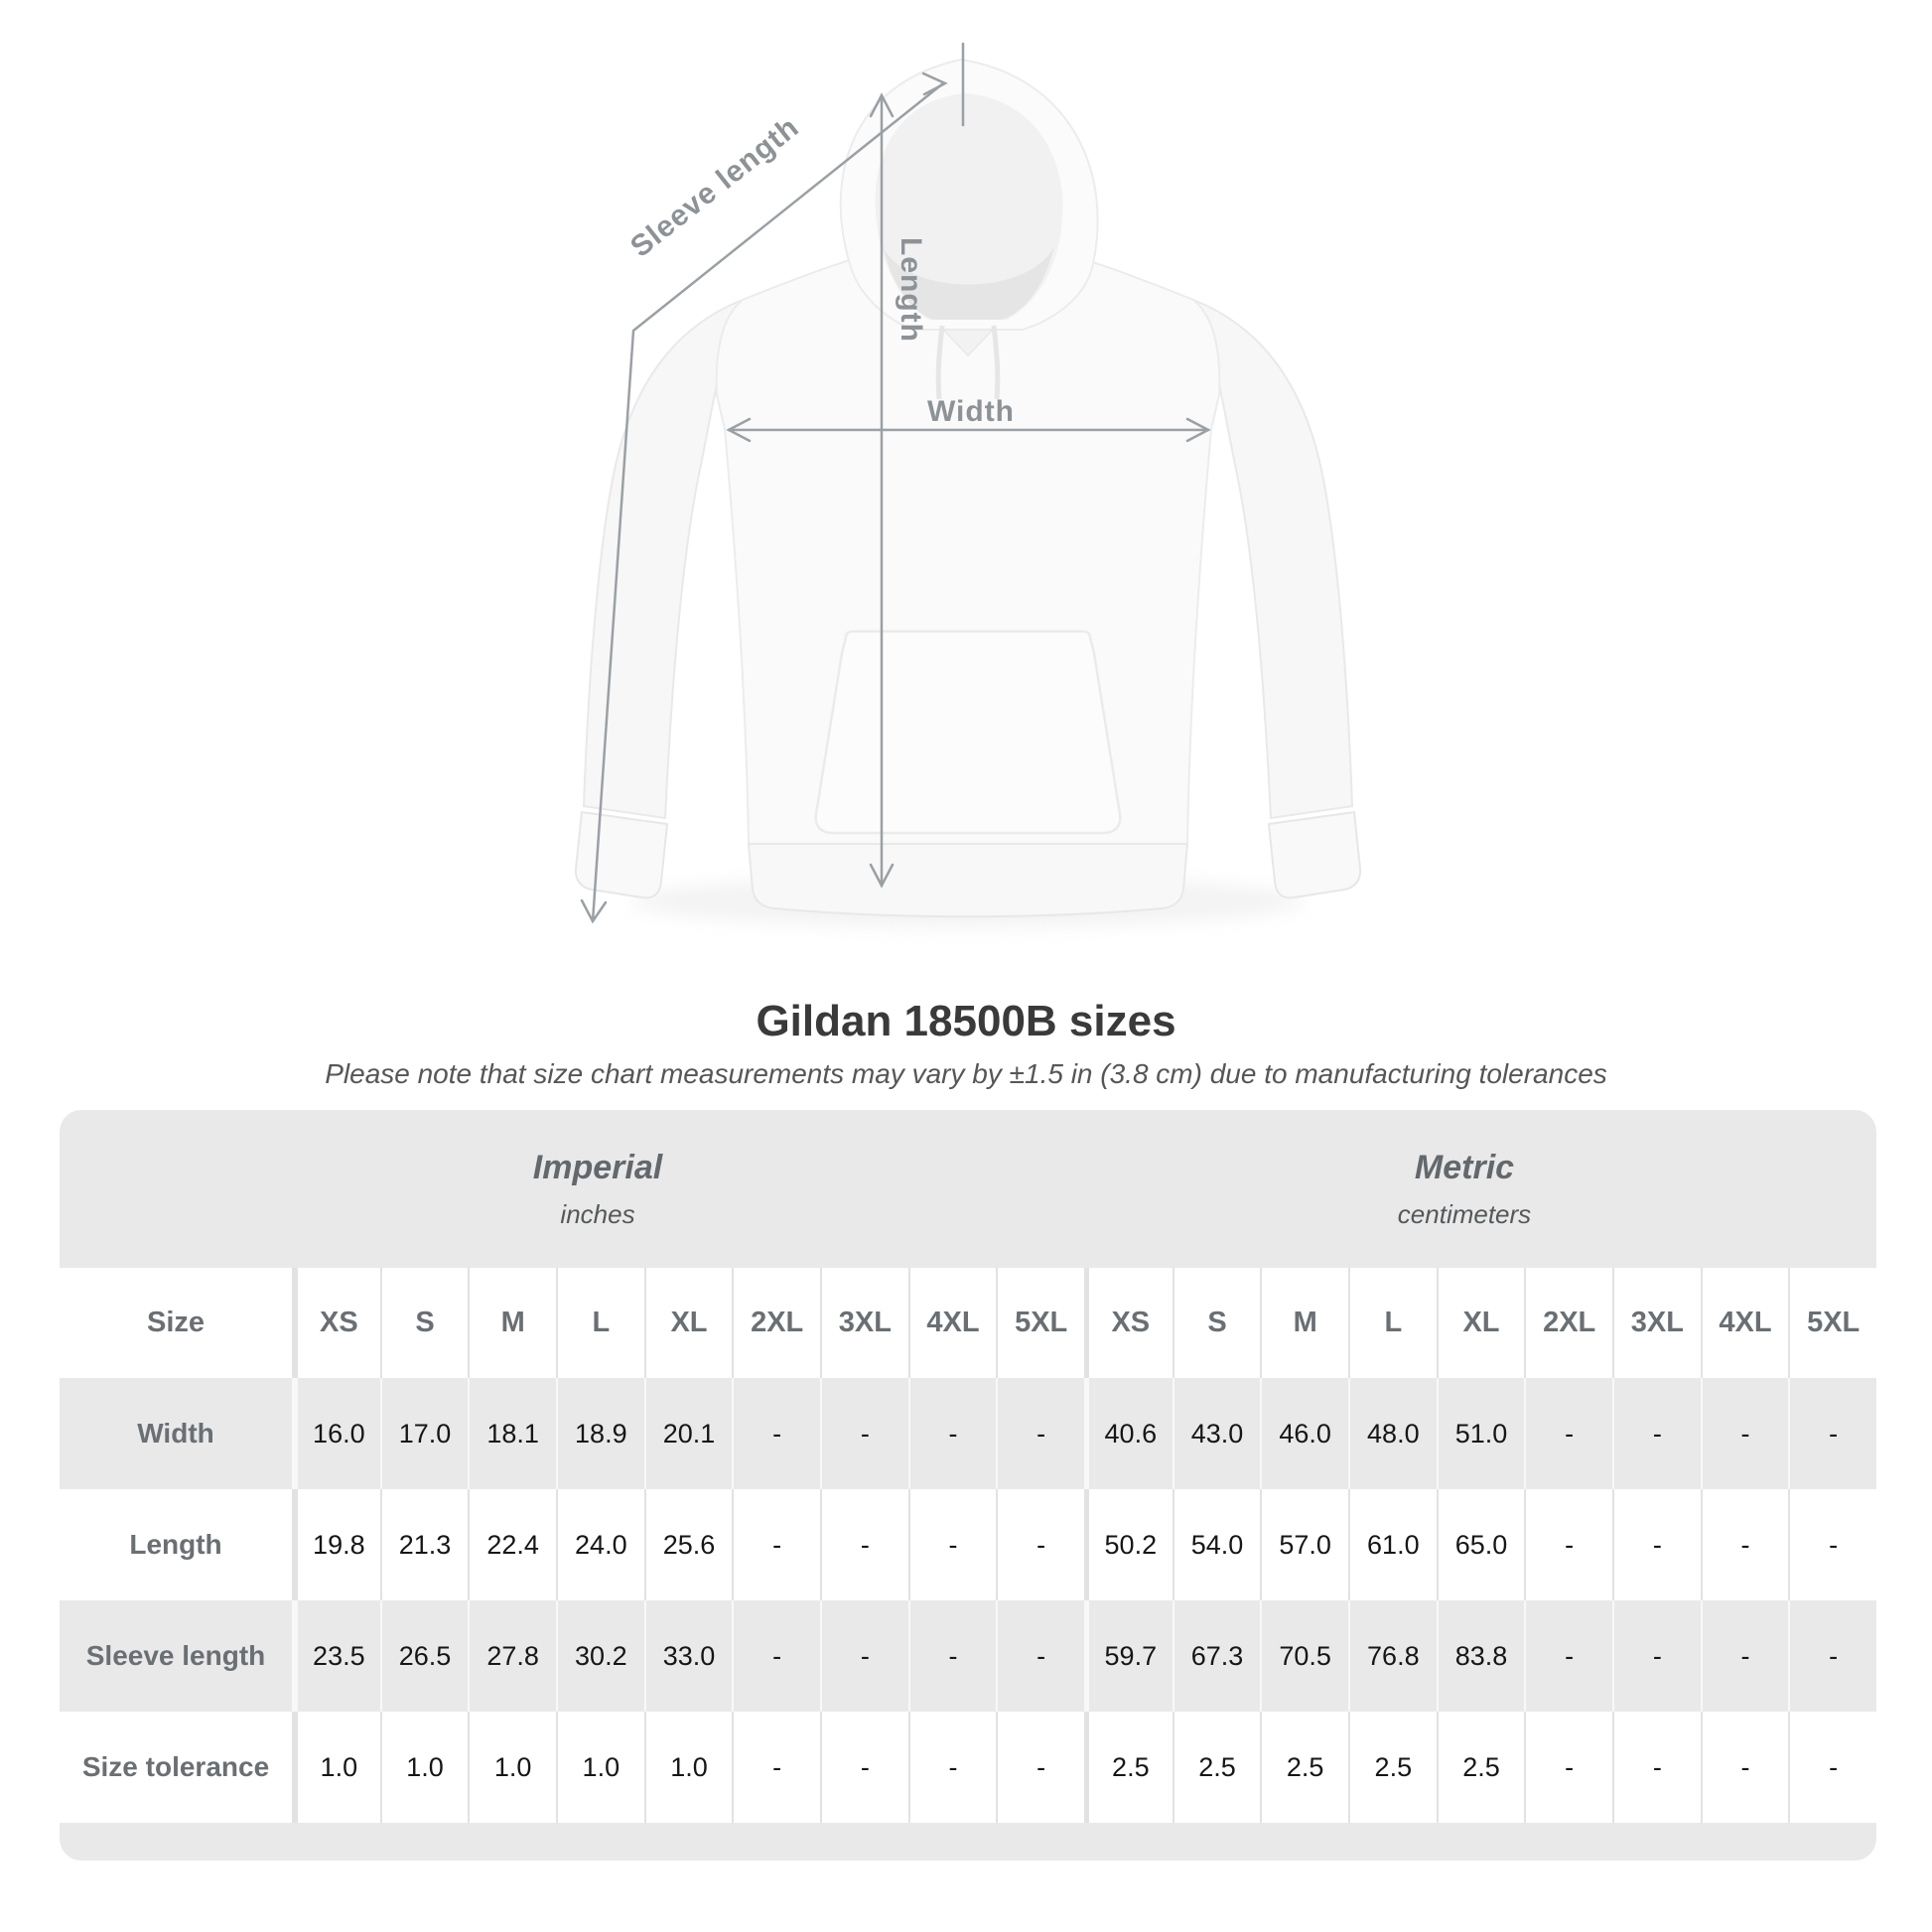 This screenshot has width=1932, height=1932. What do you see at coordinates (1480, 1433) in the screenshot?
I see `width-value-cell: 51.0` at bounding box center [1480, 1433].